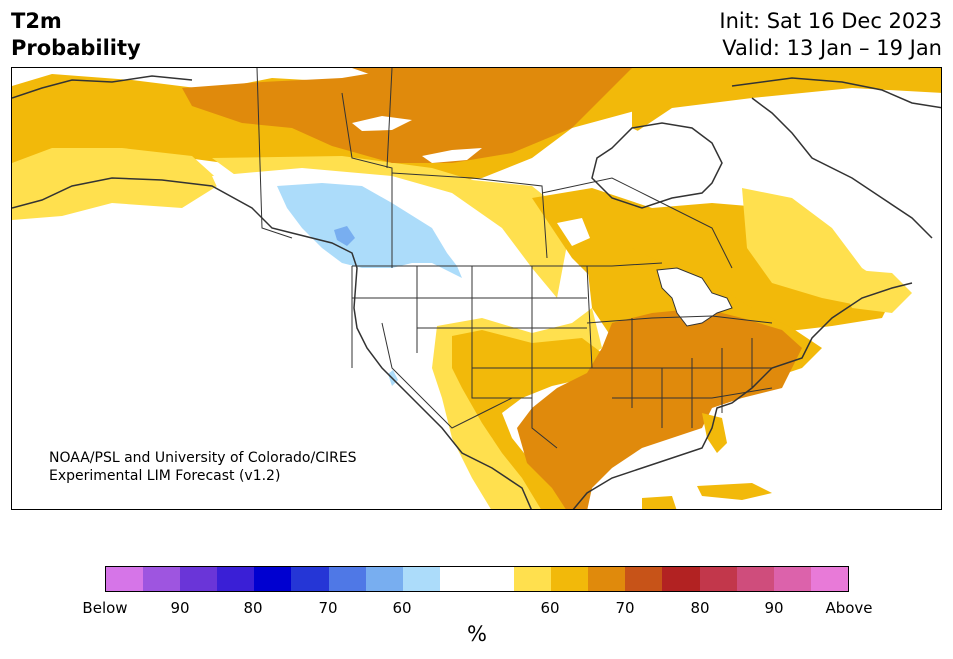 Image resolution: width=953 pixels, height=659 pixels. I want to click on great-lakes-water, so click(694, 297).